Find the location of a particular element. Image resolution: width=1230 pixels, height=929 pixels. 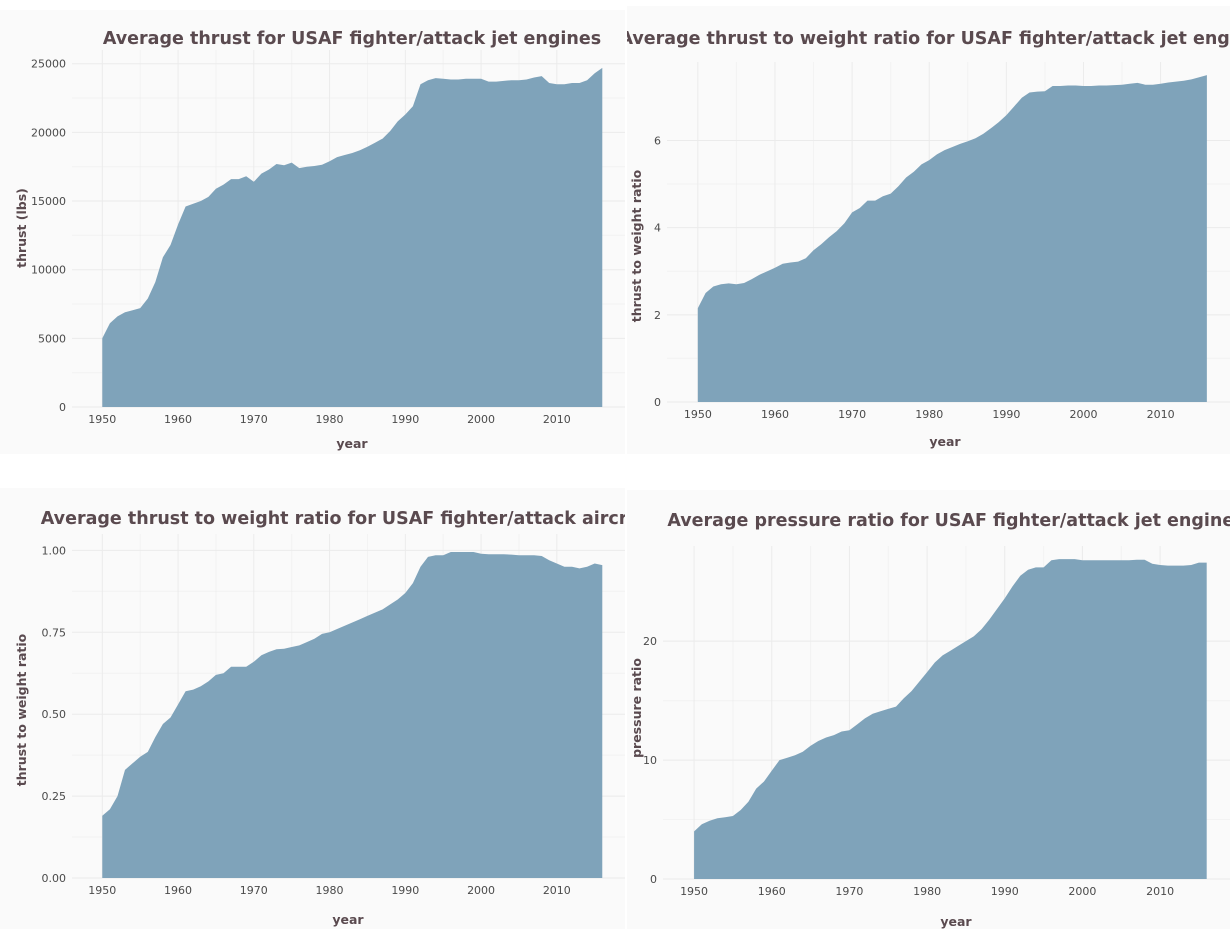

y-tick-label: 10 is located at coordinates (650, 760).